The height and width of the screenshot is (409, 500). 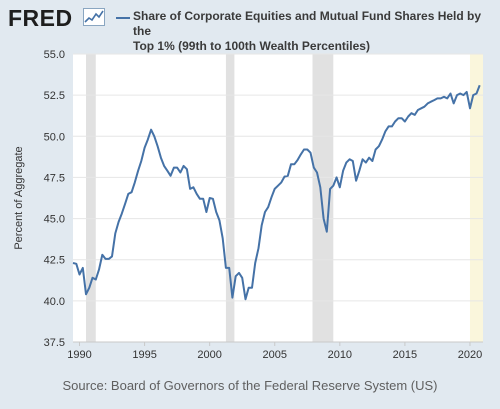 I want to click on y-tick-label: 47.5, so click(x=54, y=178).